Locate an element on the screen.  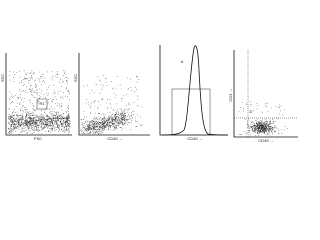
y-label: CD3 → is located at coordinates (230, 94).